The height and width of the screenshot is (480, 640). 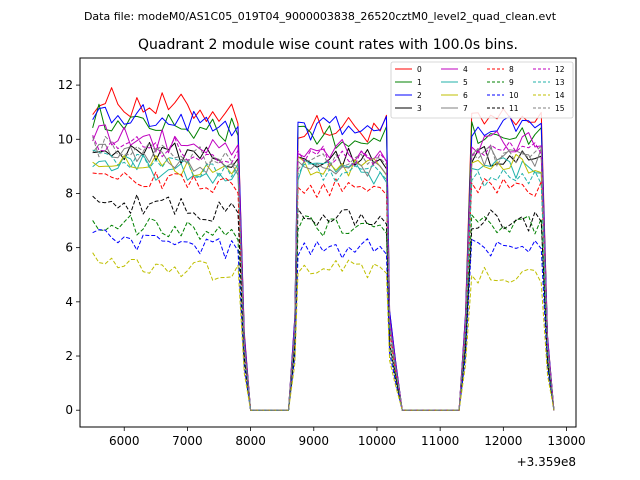 What do you see at coordinates (560, 82) in the screenshot?
I see `legend-label-13: 13` at bounding box center [560, 82].